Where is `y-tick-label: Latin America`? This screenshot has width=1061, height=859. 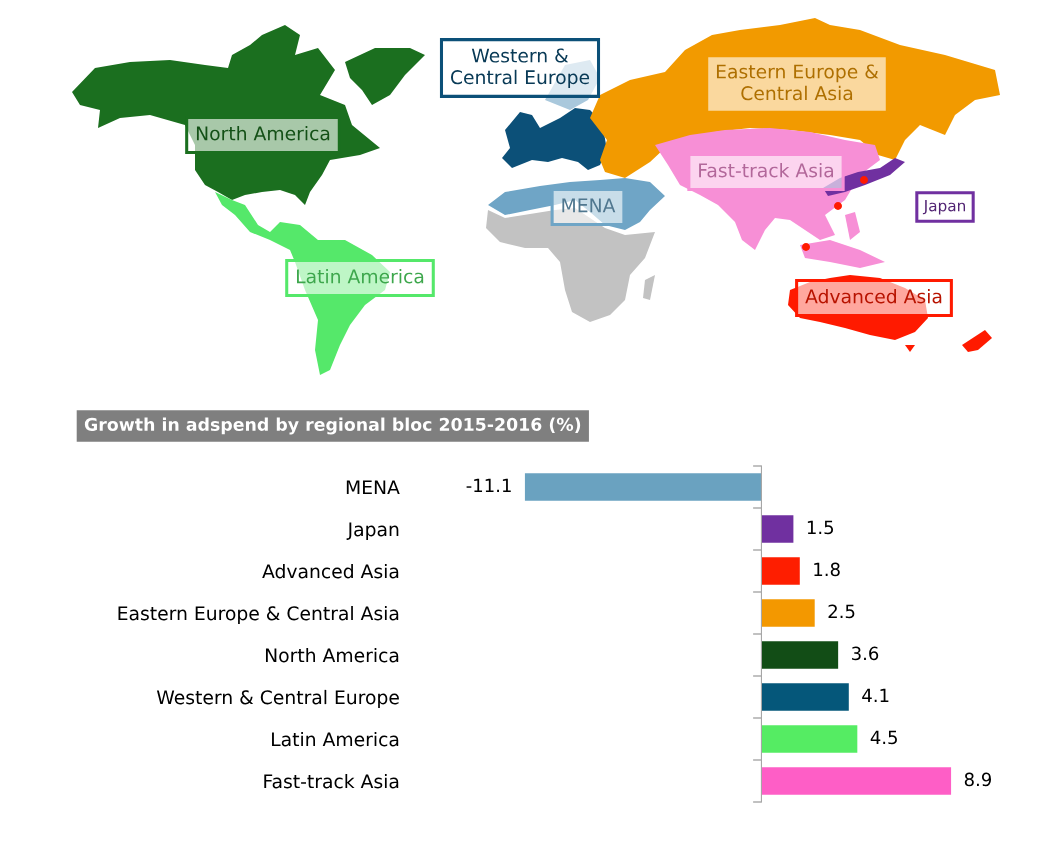
y-tick-label: Latin America is located at coordinates (335, 739).